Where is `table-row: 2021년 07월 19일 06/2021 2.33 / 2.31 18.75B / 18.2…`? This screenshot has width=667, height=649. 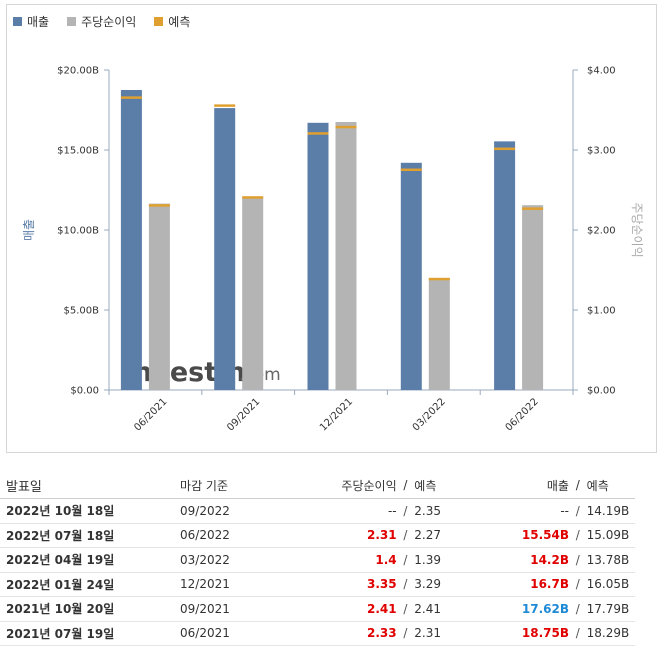 table-row: 2021년 07월 19일 06/2021 2.33 / 2.31 18.75B / 18.2… is located at coordinates (317, 634).